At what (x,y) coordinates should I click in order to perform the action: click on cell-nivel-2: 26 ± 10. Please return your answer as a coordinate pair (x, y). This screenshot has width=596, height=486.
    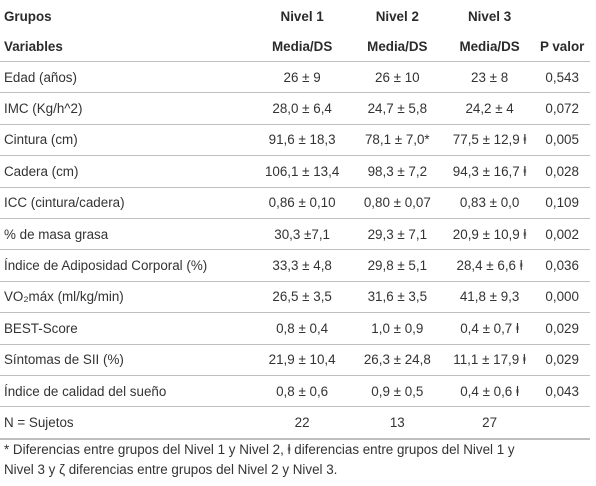
    Looking at the image, I should click on (397, 77).